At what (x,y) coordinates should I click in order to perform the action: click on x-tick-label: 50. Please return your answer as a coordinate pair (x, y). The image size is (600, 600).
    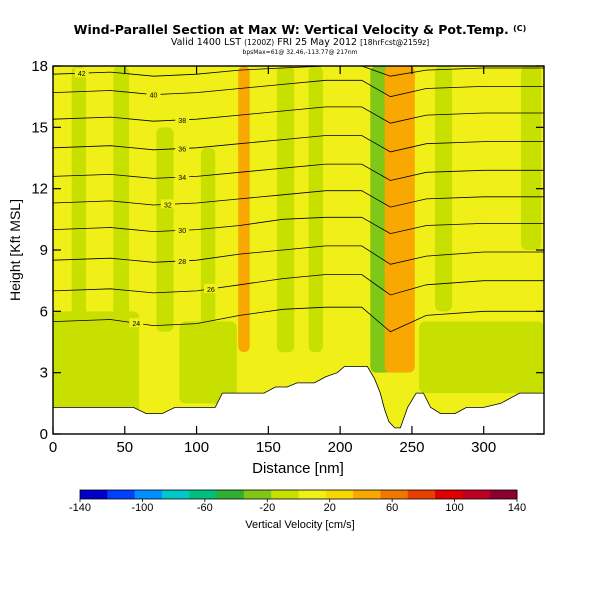
    Looking at the image, I should click on (124, 447).